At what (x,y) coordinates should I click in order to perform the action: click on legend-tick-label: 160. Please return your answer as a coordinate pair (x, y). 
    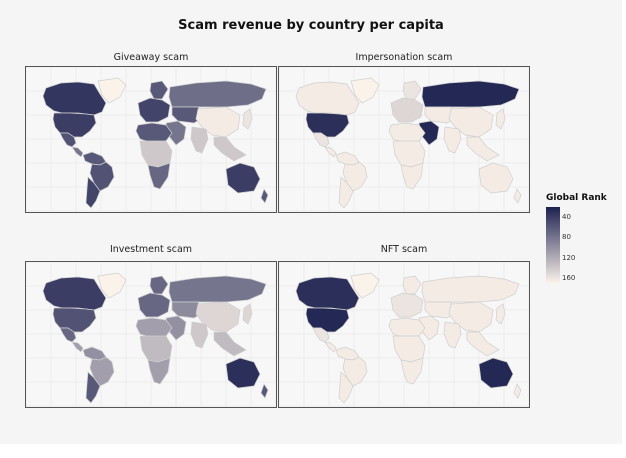
    Looking at the image, I should click on (569, 277).